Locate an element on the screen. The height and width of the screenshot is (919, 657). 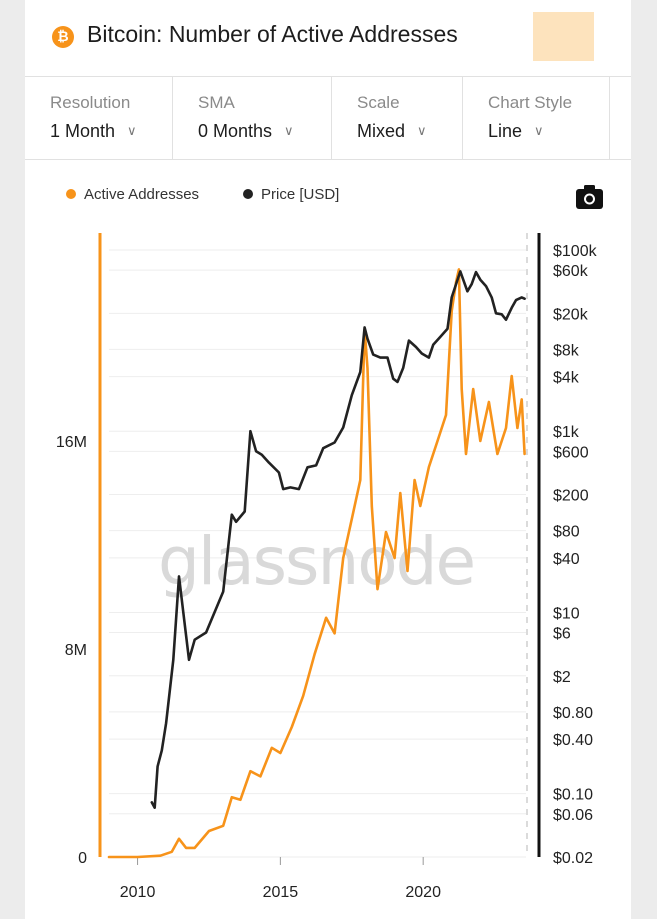
right-tick-label: $0.06 is located at coordinates (573, 815).